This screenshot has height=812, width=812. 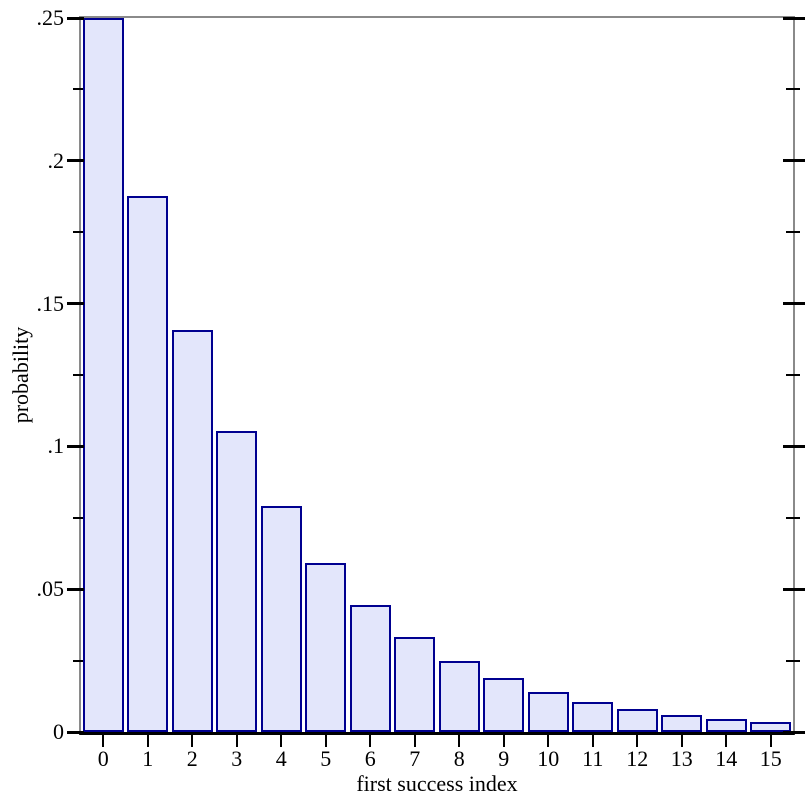 I want to click on y-tick-label: .15, so click(x=50, y=303).